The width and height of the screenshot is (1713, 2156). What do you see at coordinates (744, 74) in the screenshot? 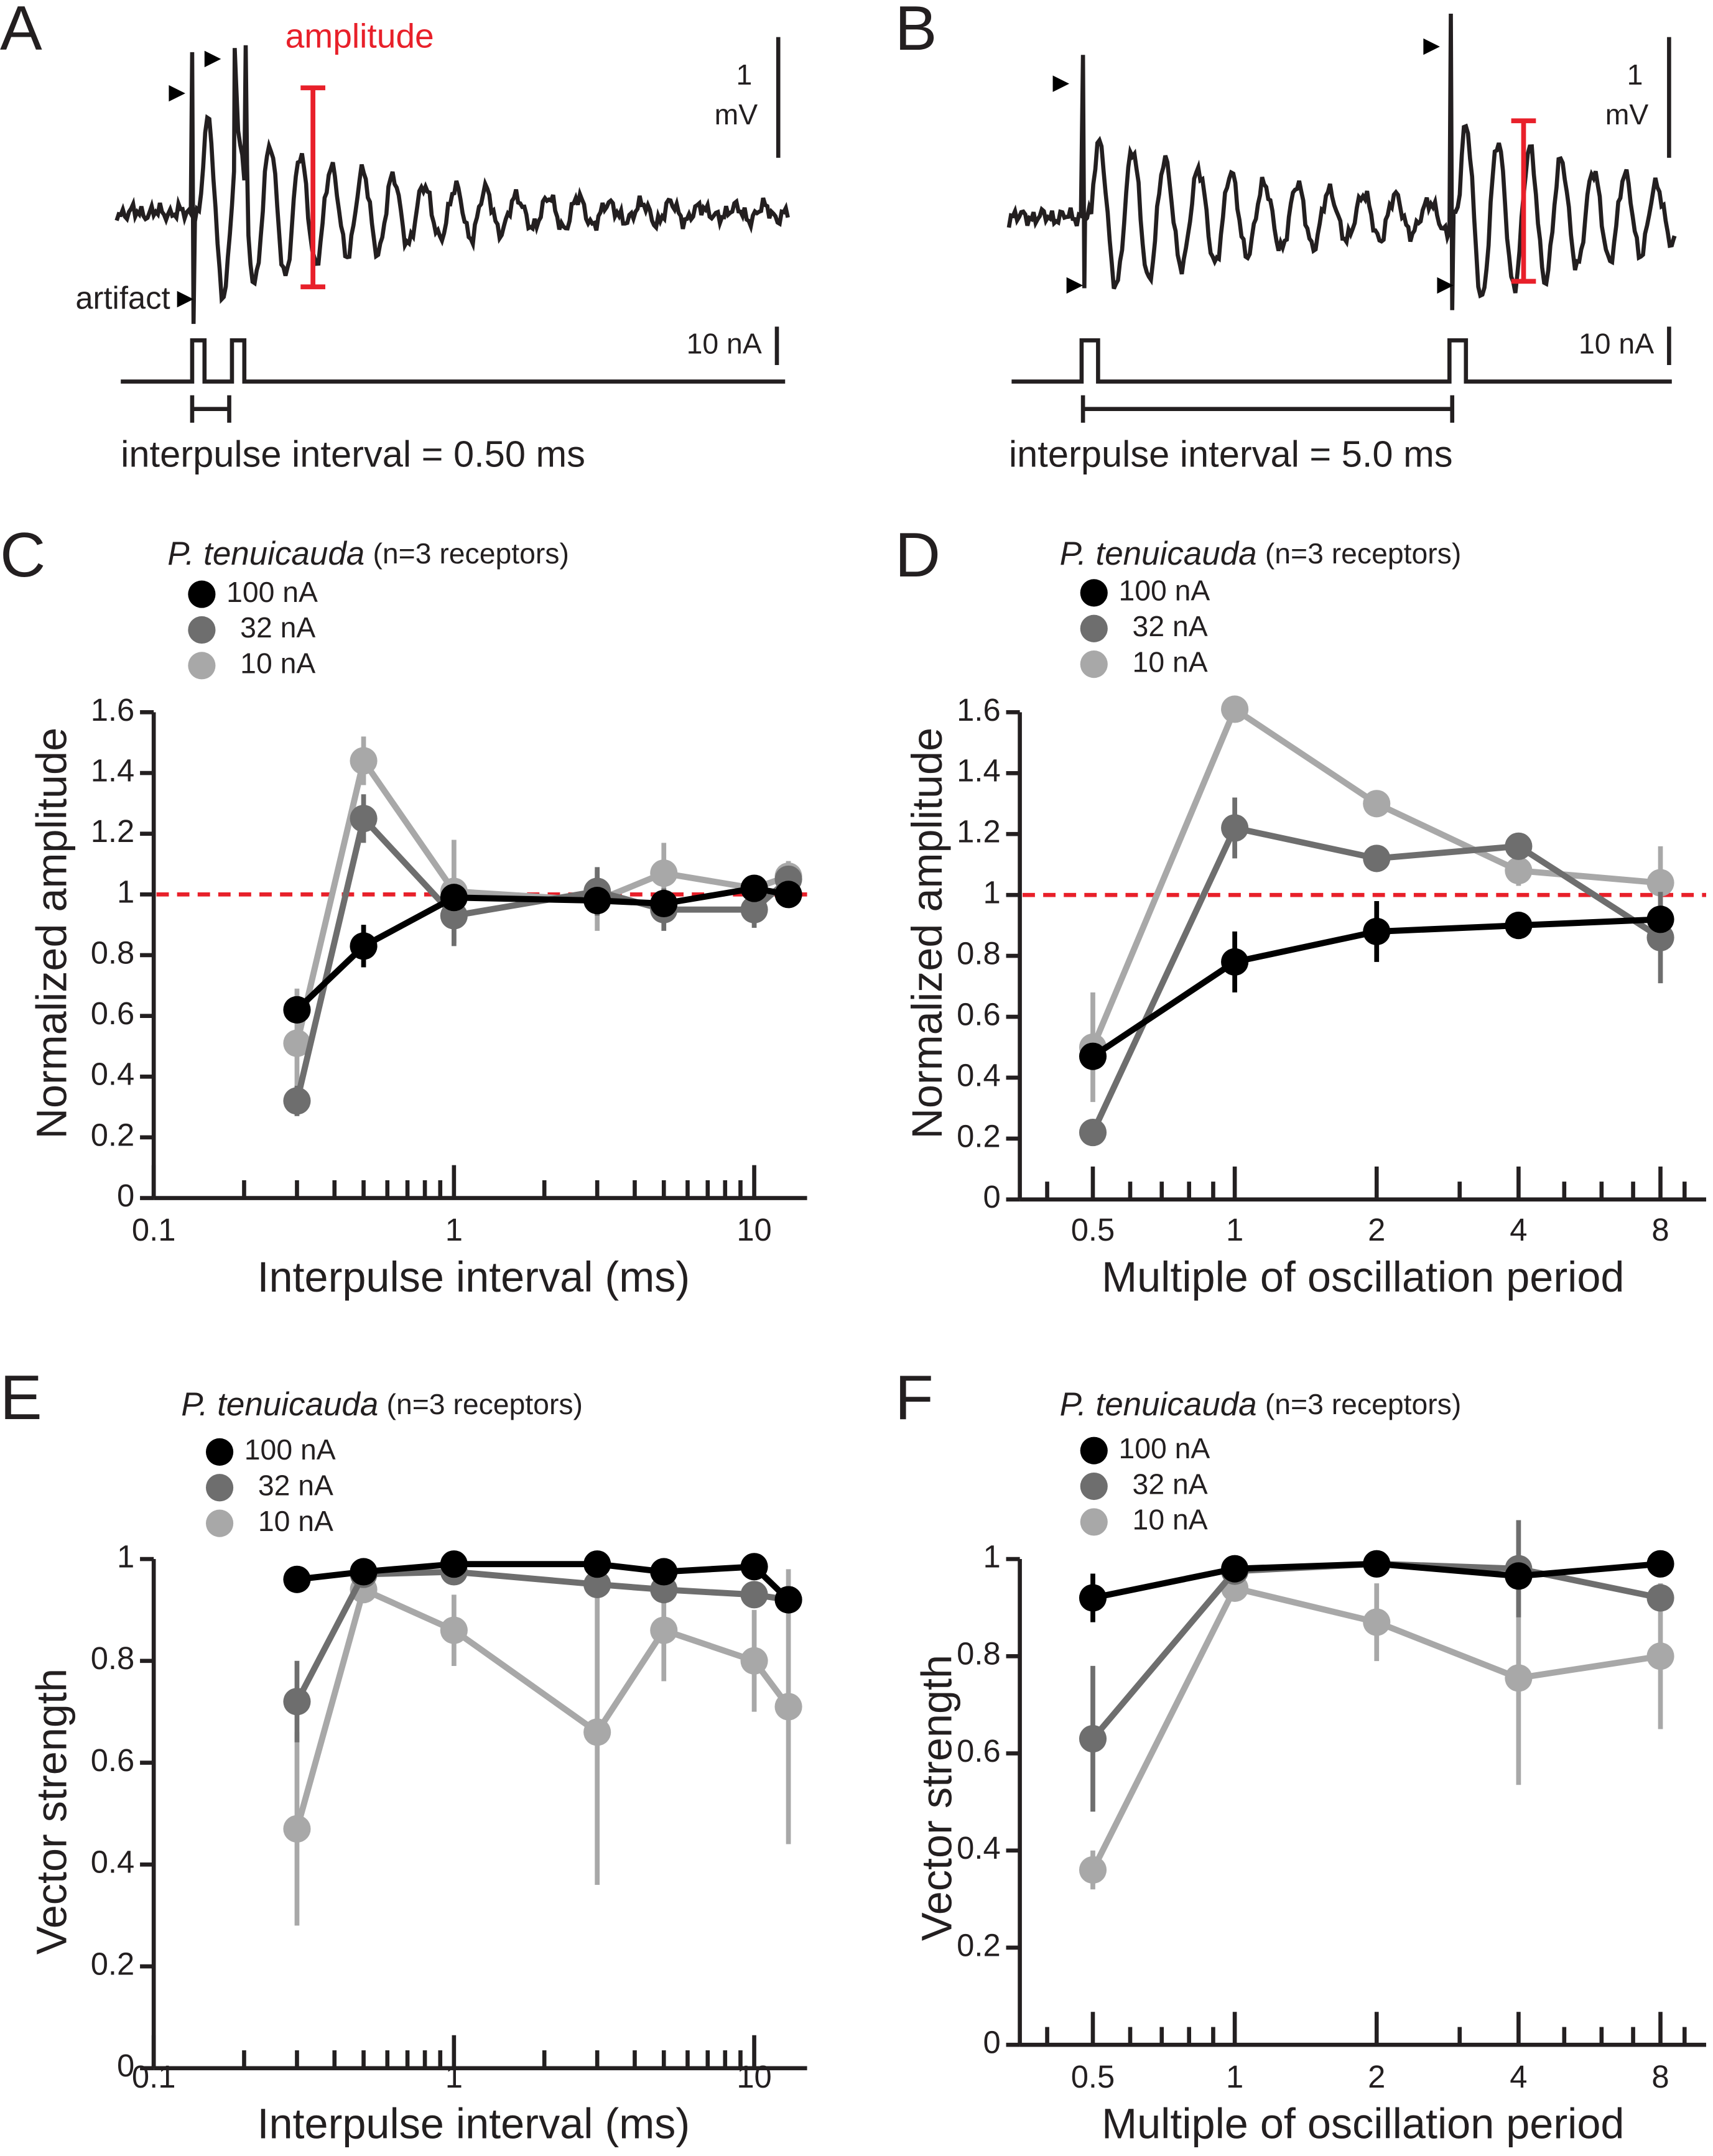
I see `scale-label: 1` at bounding box center [744, 74].